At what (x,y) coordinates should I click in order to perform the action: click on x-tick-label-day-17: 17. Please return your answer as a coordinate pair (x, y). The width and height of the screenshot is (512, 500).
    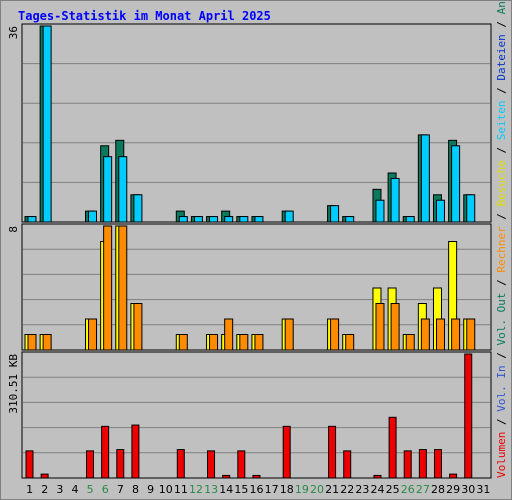
    Looking at the image, I should click on (272, 489).